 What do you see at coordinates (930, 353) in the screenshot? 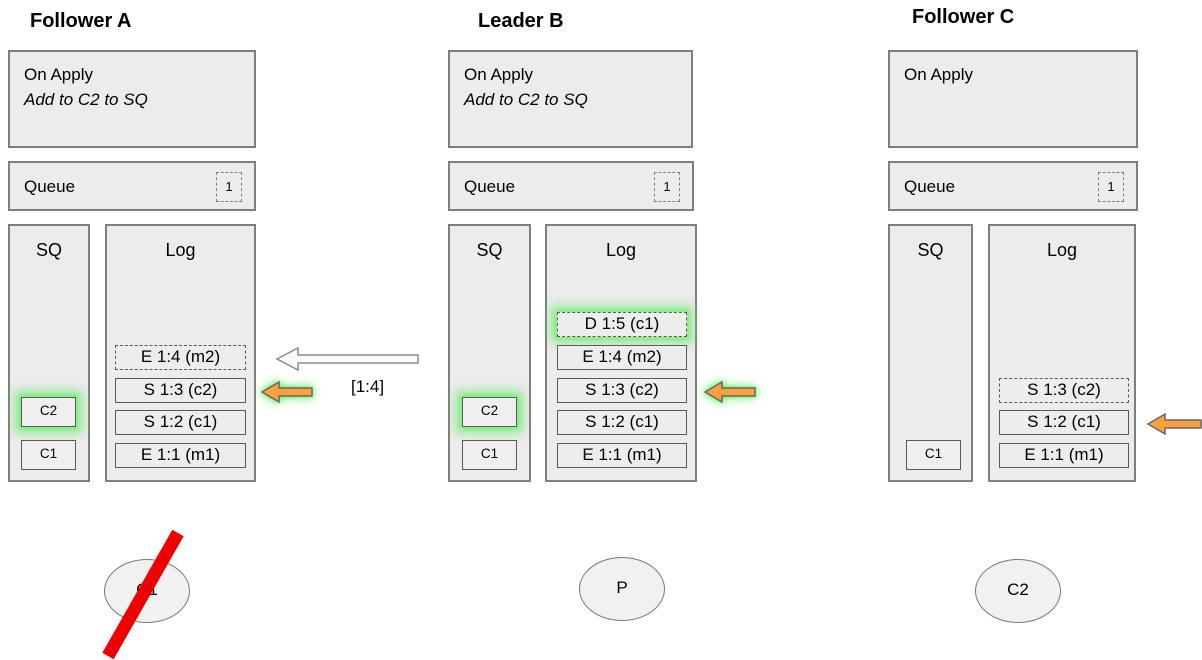
I see `node-c-sq-box: SQ C1` at bounding box center [930, 353].